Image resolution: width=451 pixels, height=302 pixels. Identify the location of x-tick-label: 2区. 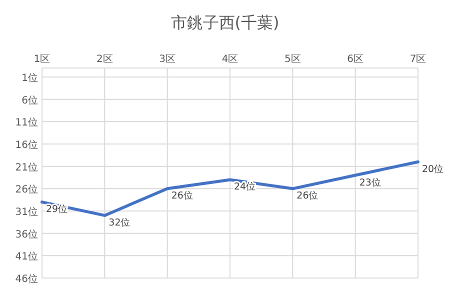
(104, 59).